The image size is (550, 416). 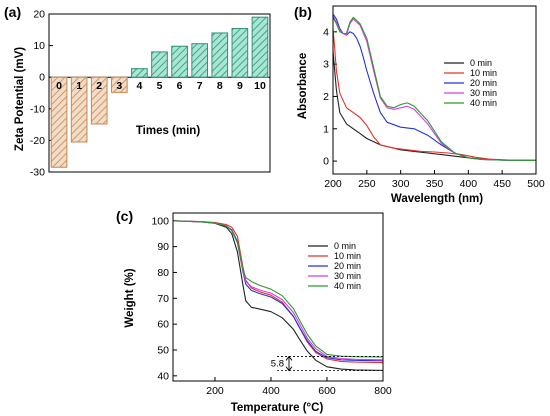 What do you see at coordinates (163, 247) in the screenshot?
I see `y-tick-label: 90` at bounding box center [163, 247].